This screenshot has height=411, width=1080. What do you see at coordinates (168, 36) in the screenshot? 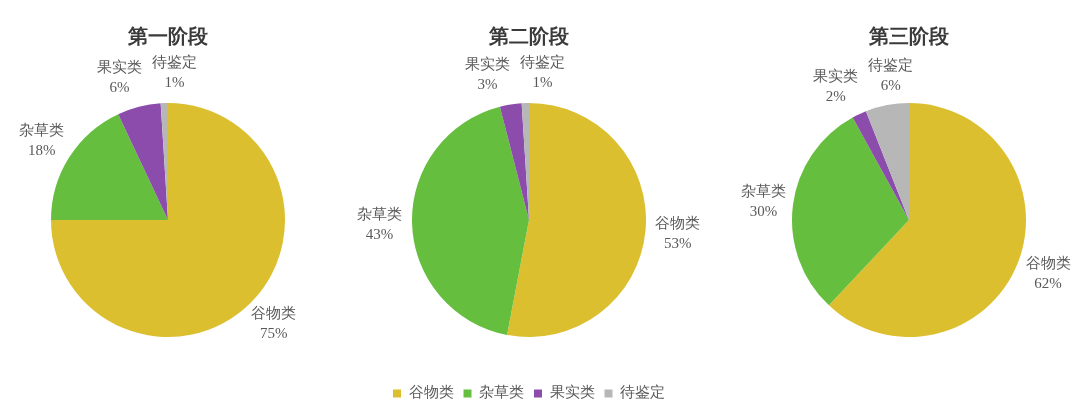
I see `chart-title: 第一阶段` at bounding box center [168, 36].